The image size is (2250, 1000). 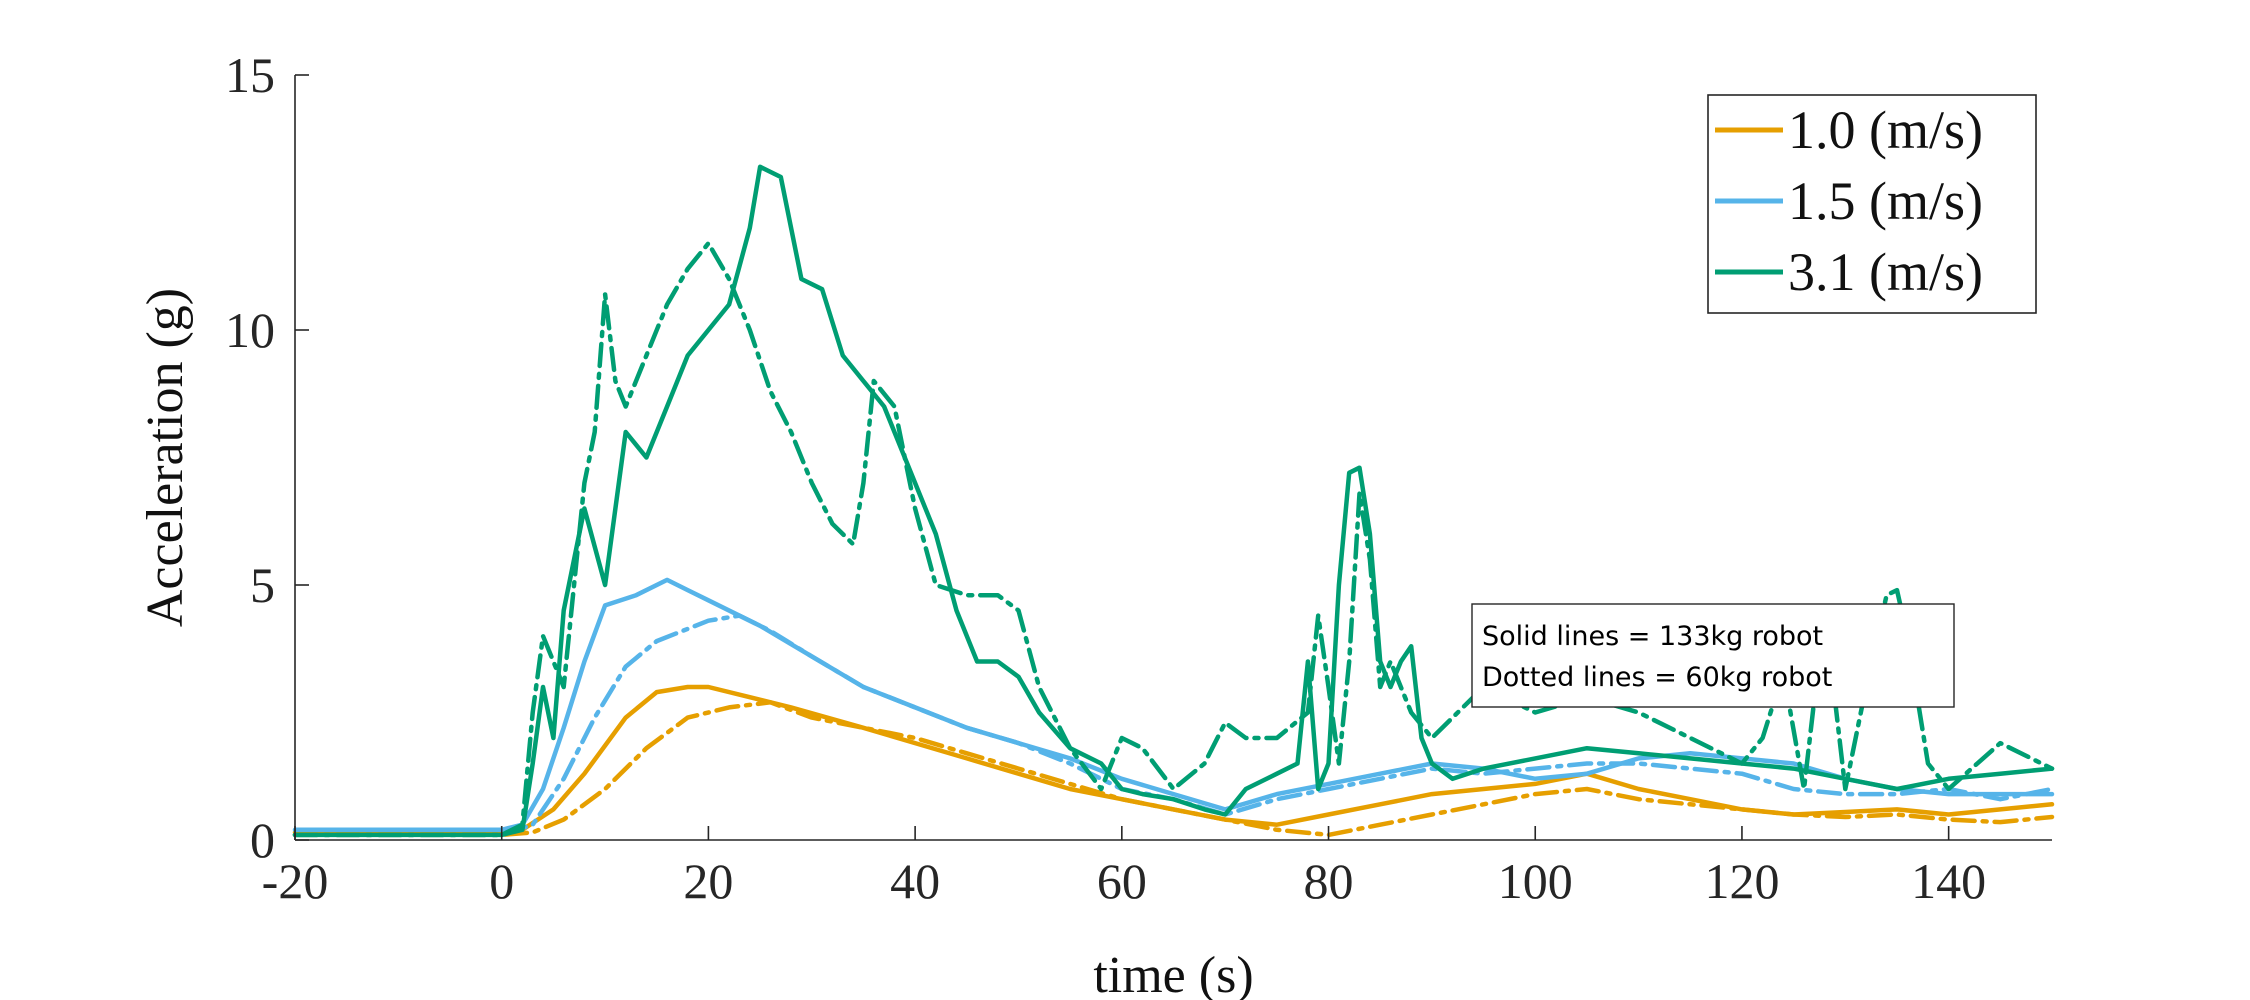 I want to click on x-tick-label: 80, so click(x=1329, y=881).